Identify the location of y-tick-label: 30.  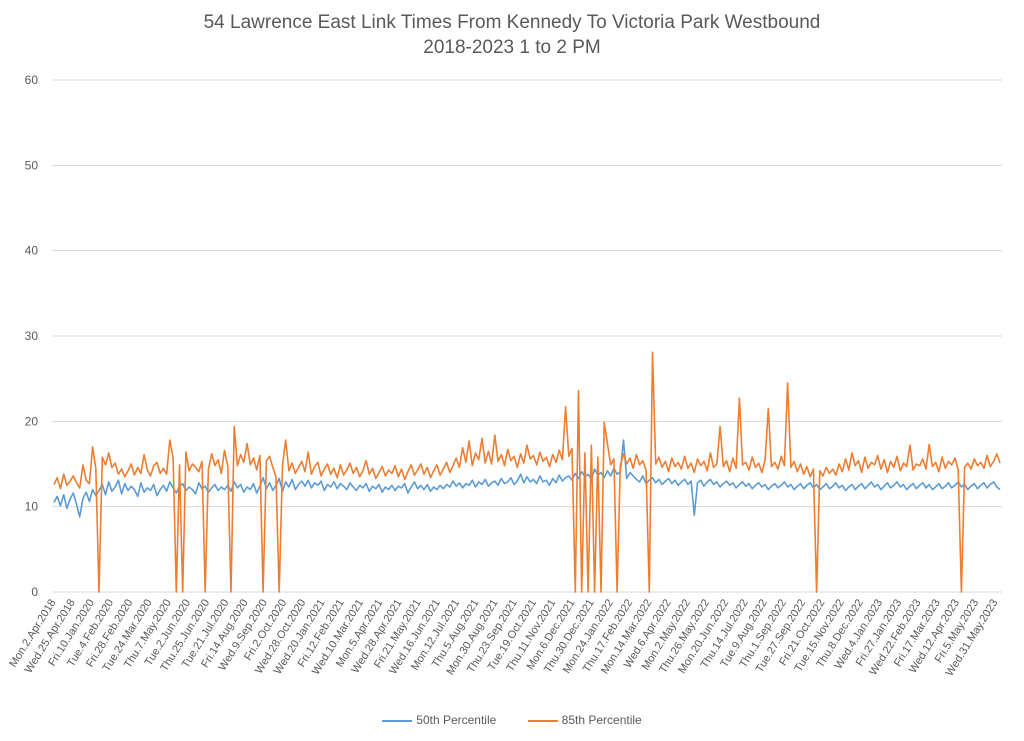
(32, 336).